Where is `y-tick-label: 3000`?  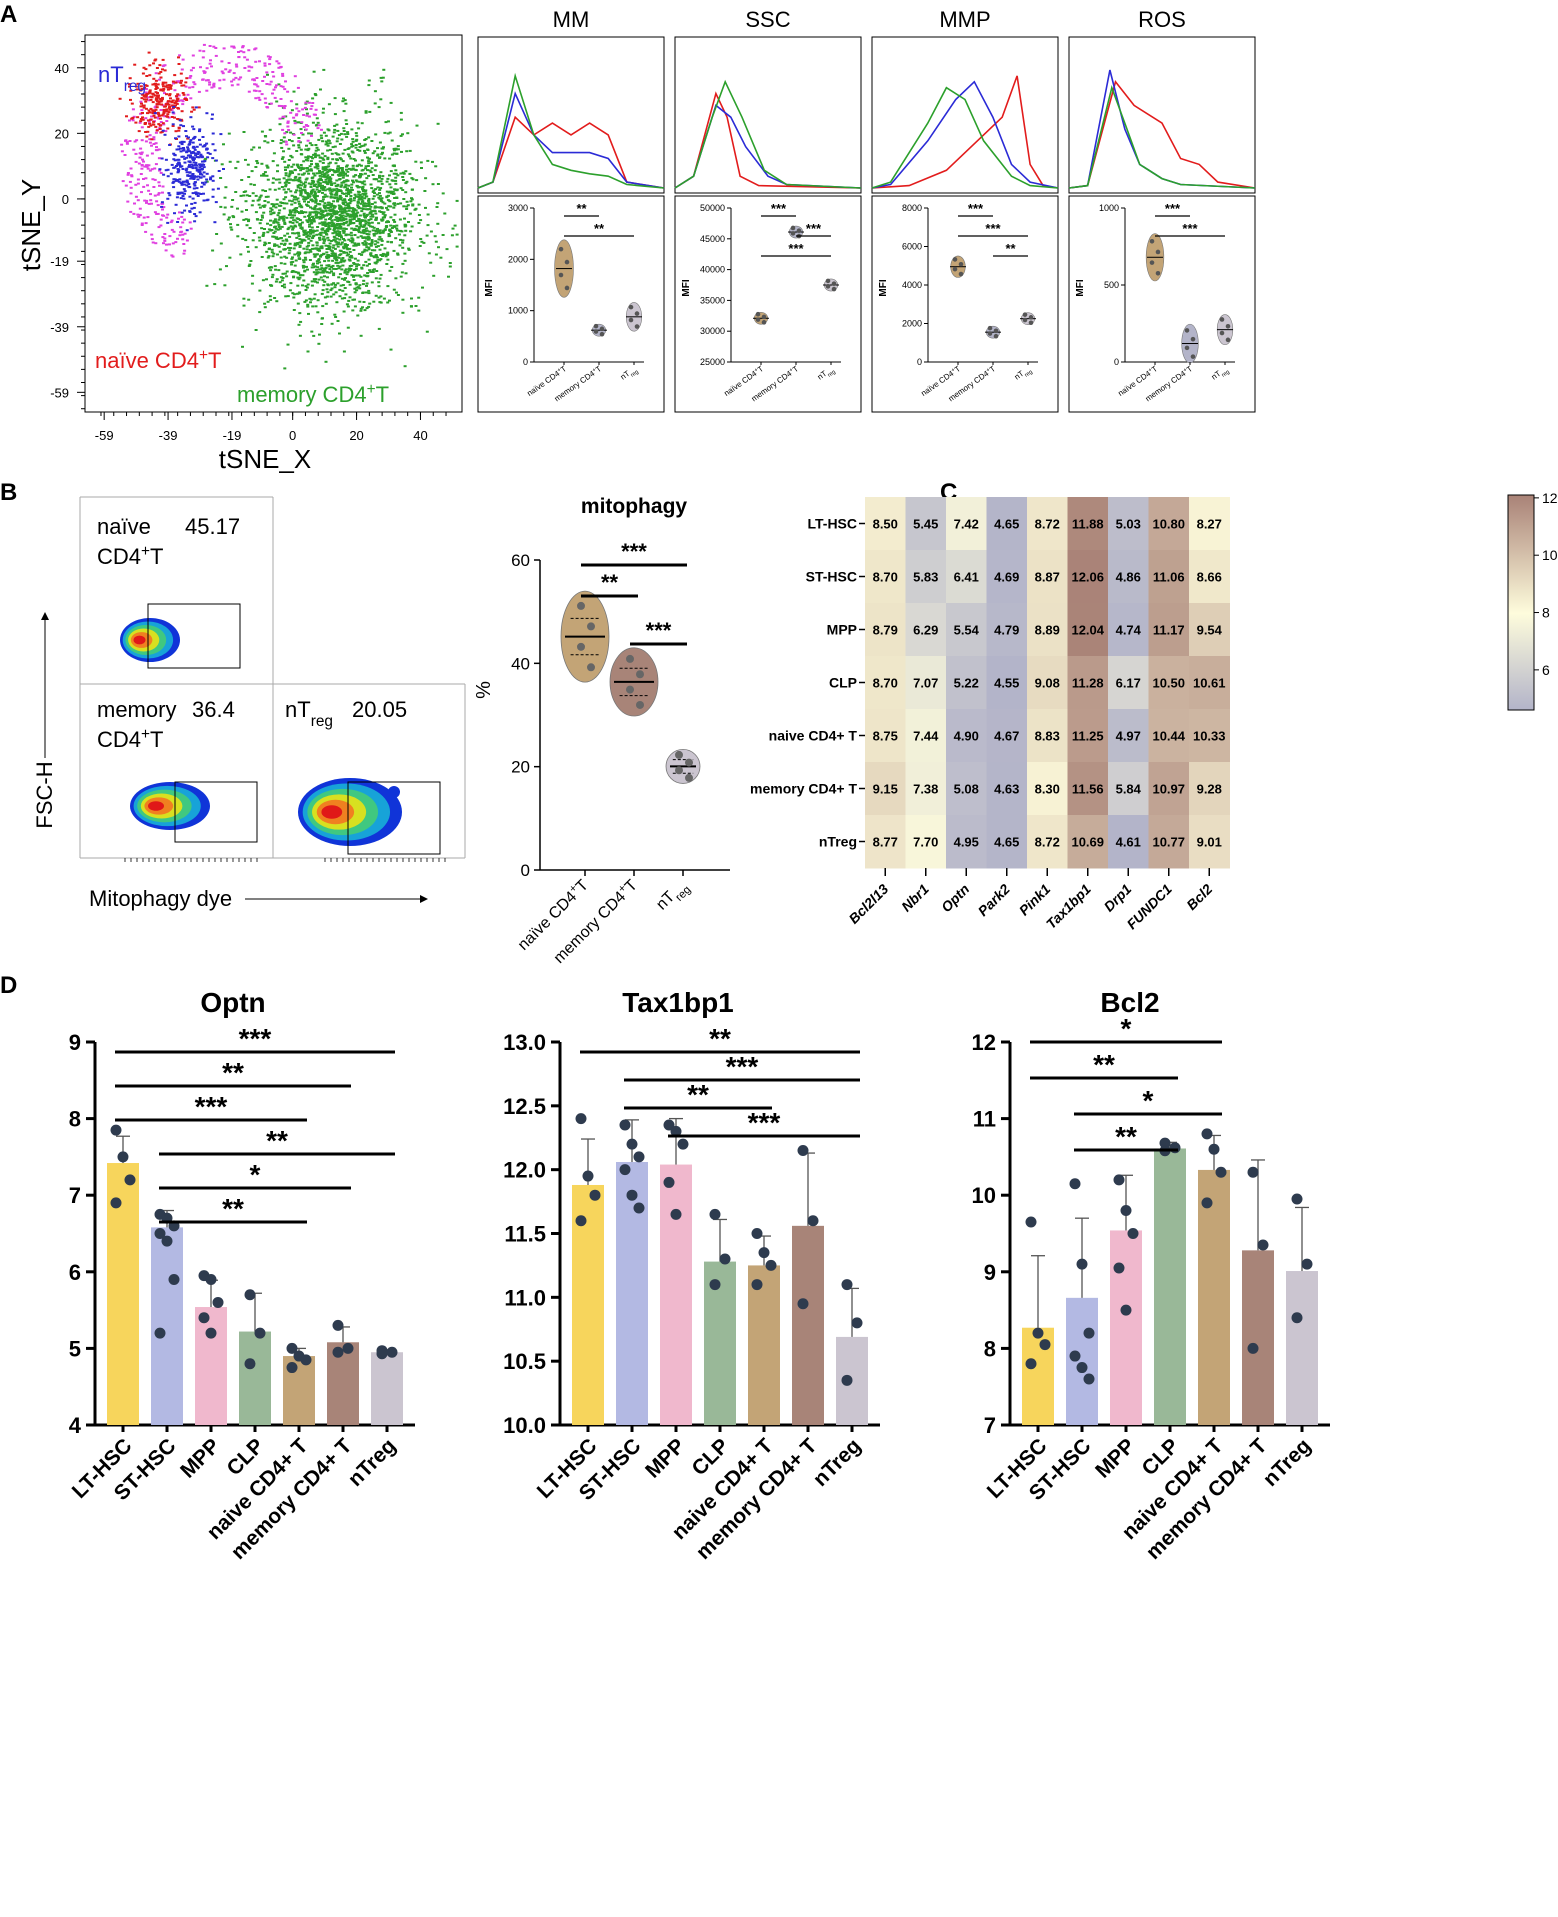 y-tick-label: 3000 is located at coordinates (518, 208).